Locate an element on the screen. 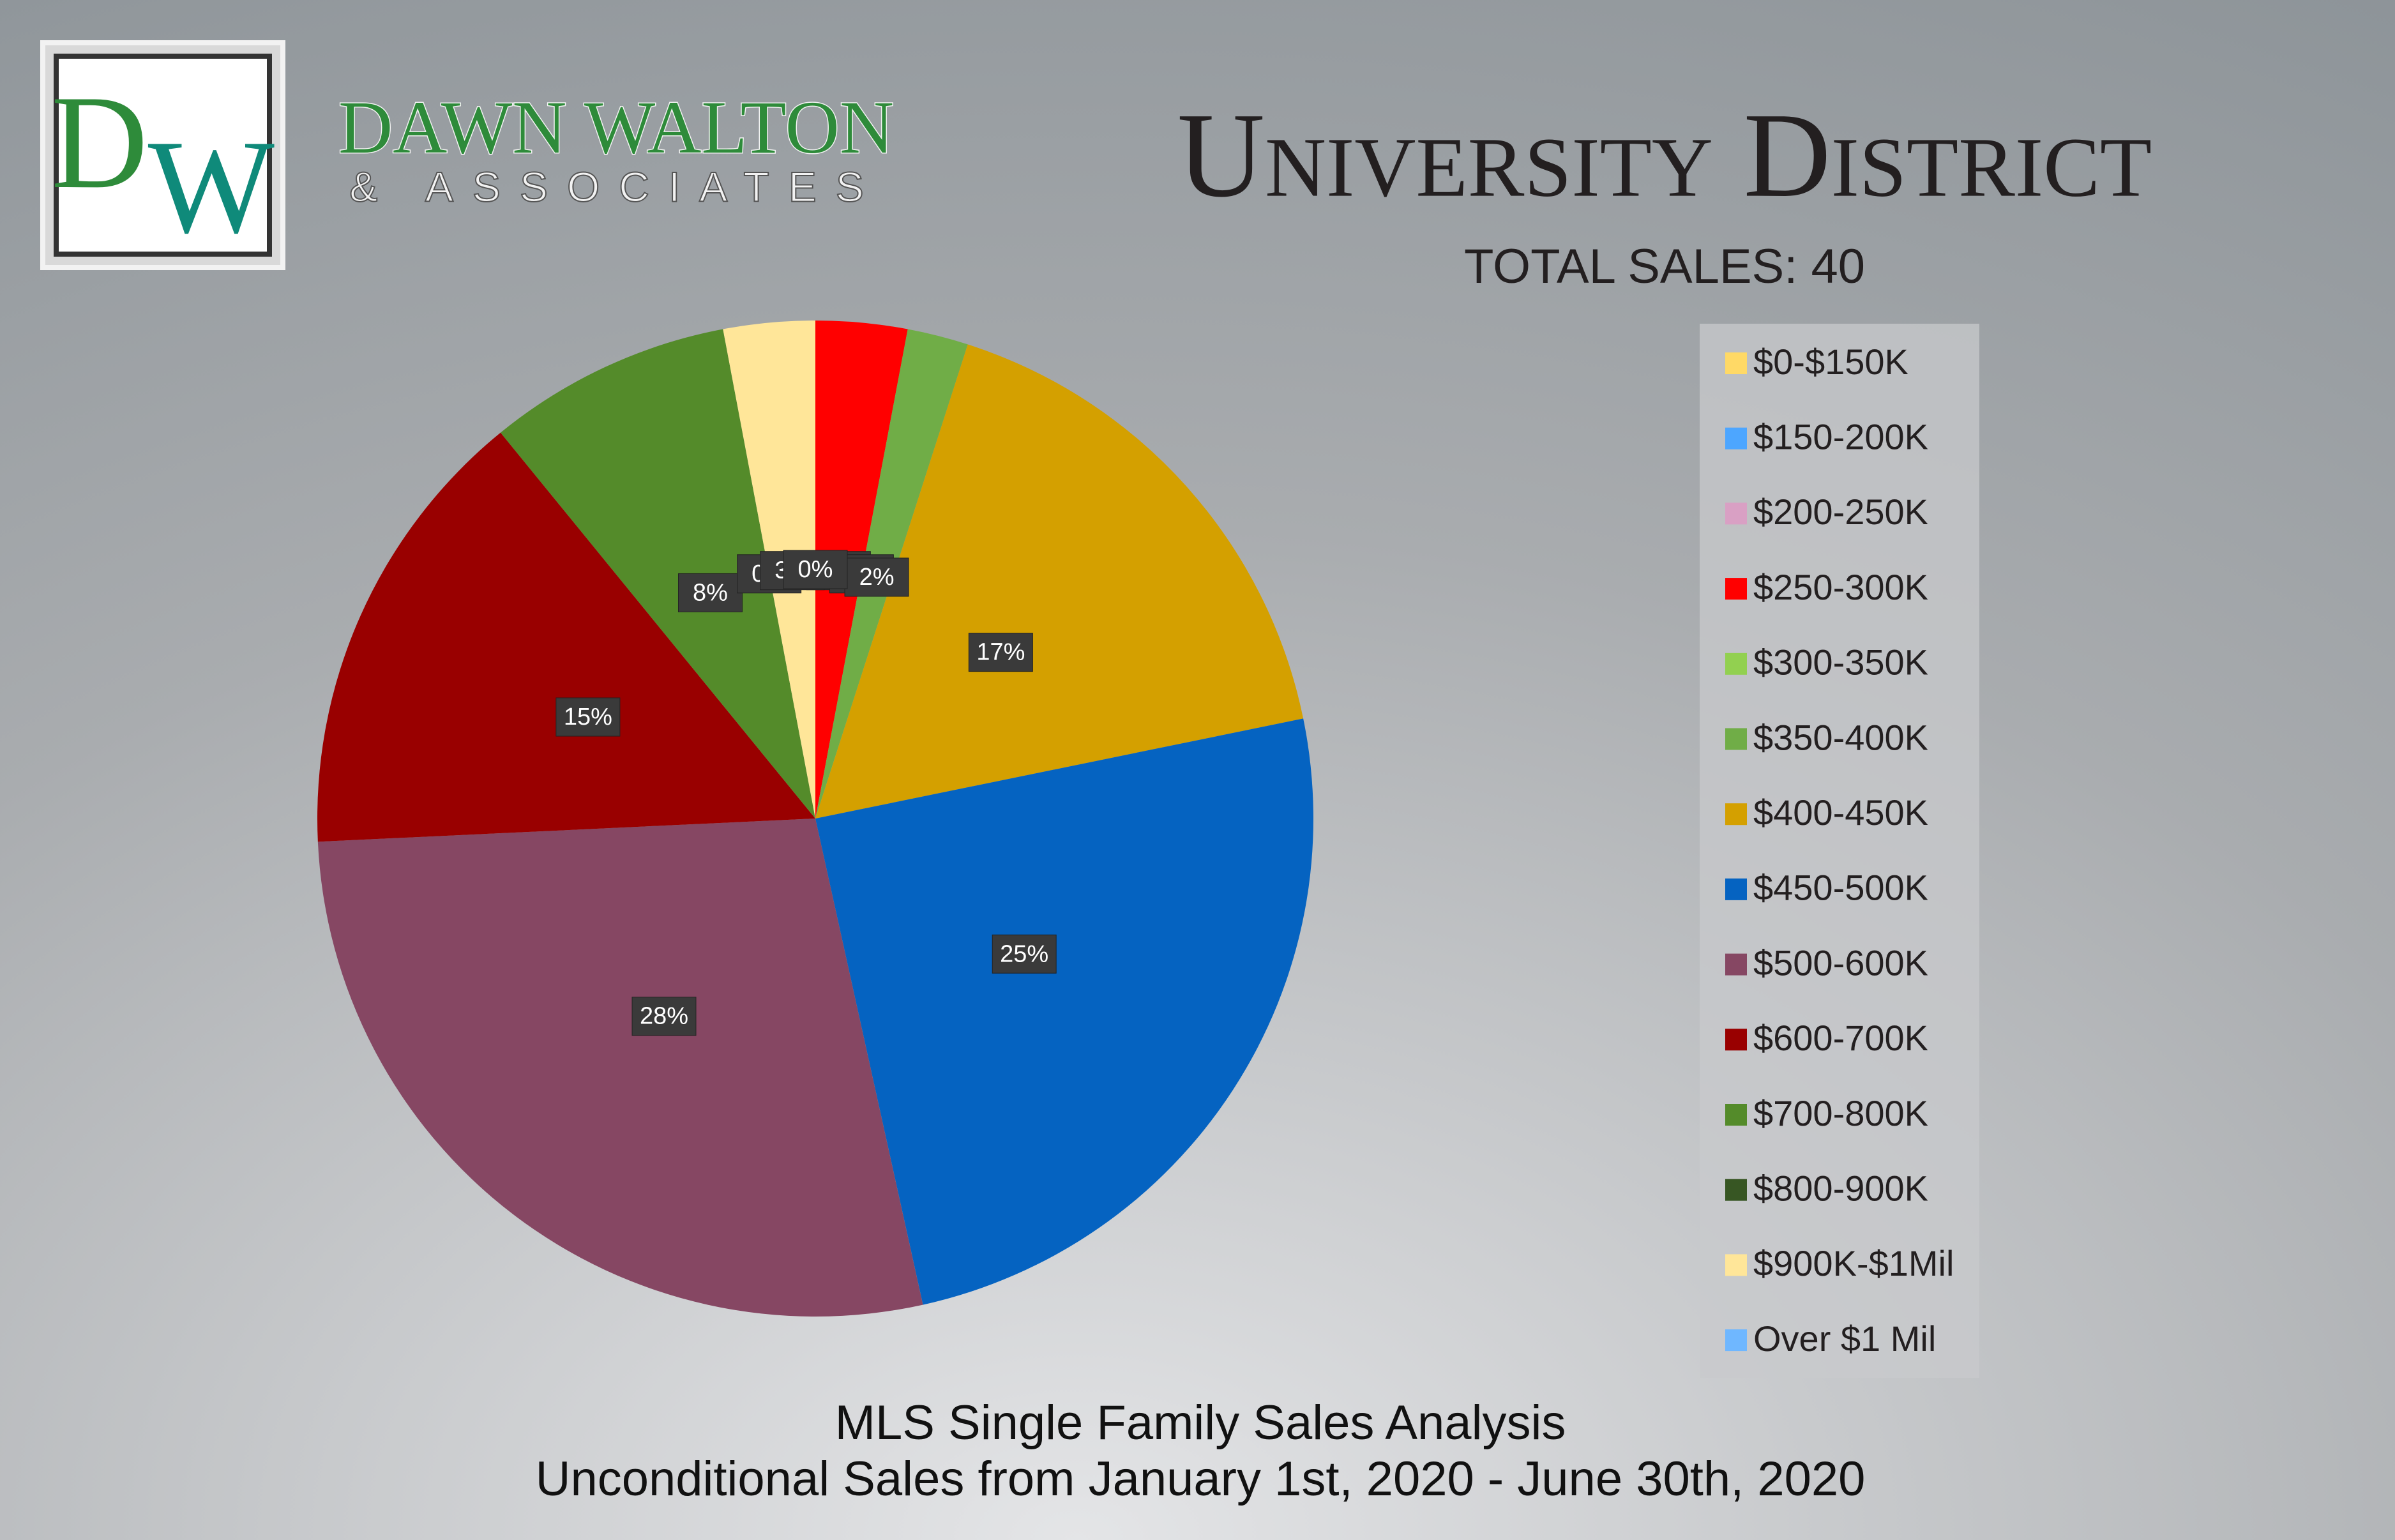 This screenshot has width=2395, height=1540. footer-line: MLS Single Family Sales Analysis is located at coordinates (1200, 1423).